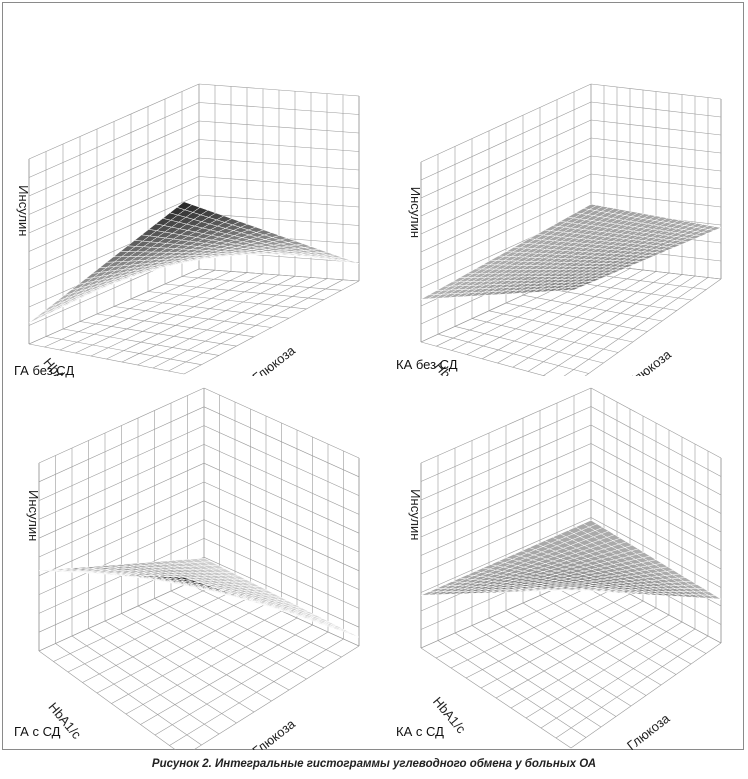 This screenshot has width=748, height=779. What do you see at coordinates (427, 364) in the screenshot?
I see `panel-label: КА без СД` at bounding box center [427, 364].